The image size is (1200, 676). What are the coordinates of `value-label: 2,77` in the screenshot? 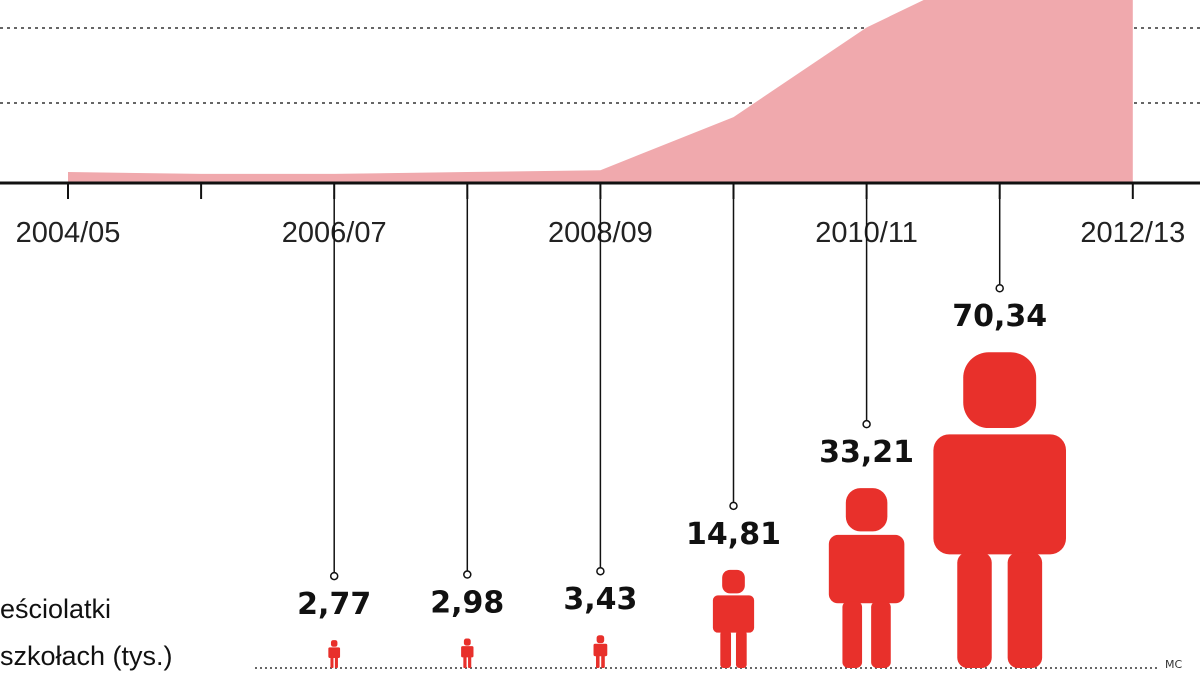 It's located at (334, 604).